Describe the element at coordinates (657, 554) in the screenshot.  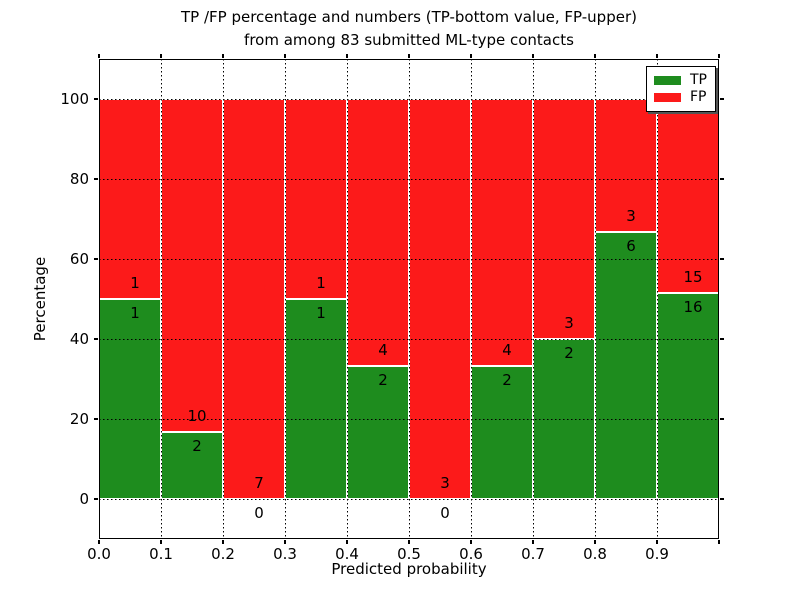
I see `x-tick-label: 0.9` at that location.